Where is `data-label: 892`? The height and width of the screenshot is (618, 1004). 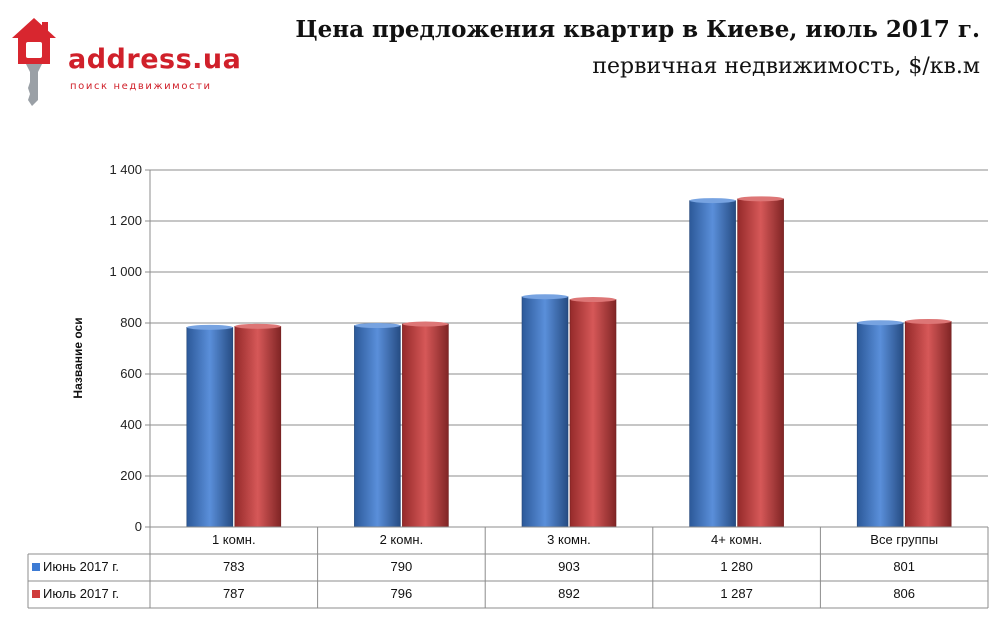 data-label: 892 is located at coordinates (569, 593).